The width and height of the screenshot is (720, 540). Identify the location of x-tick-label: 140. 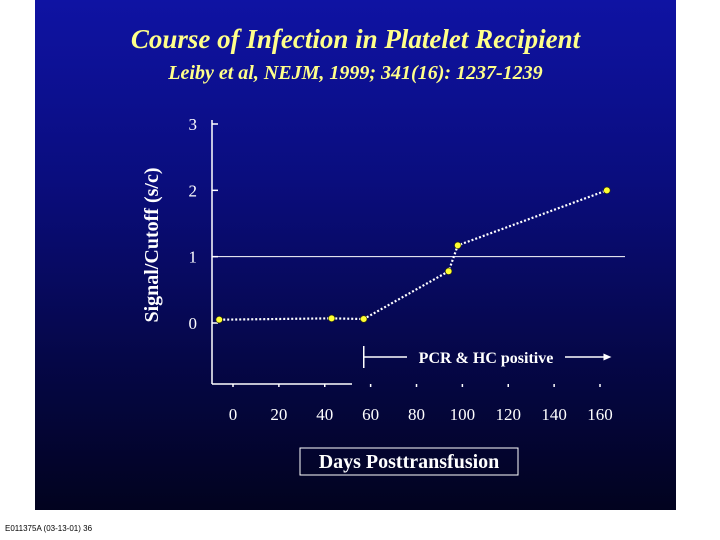
(554, 414).